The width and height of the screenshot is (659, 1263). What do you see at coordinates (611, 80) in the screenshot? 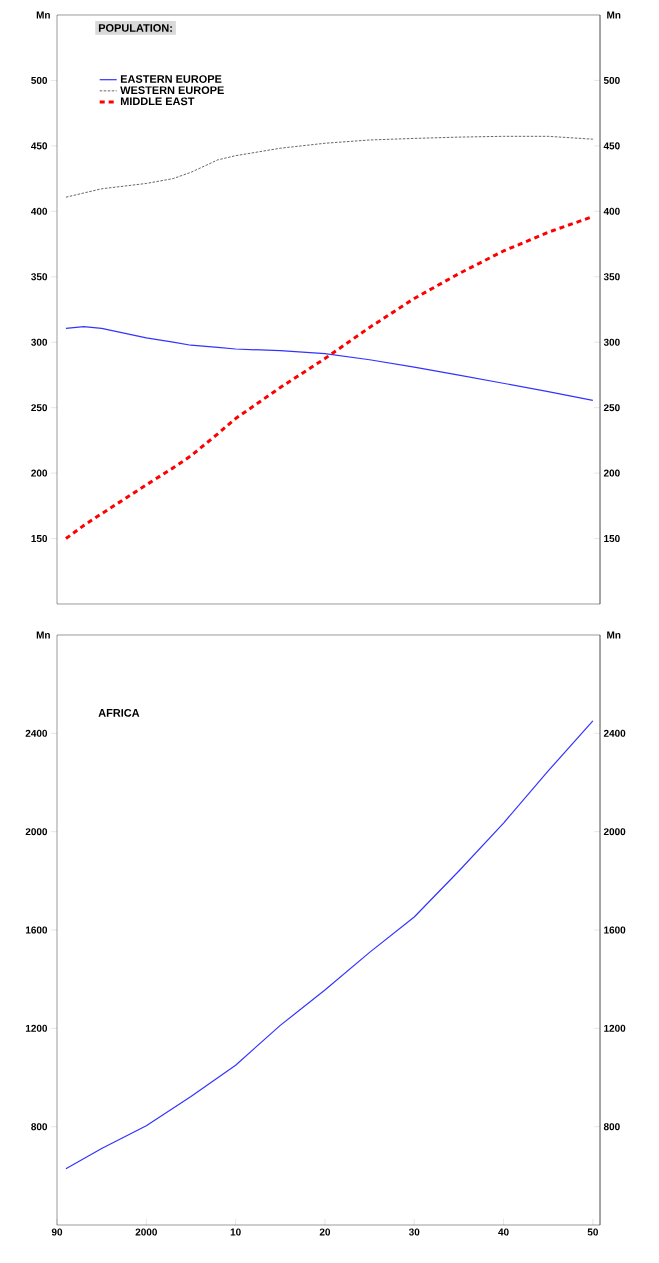
I see `y2-tick-label: 500` at bounding box center [611, 80].